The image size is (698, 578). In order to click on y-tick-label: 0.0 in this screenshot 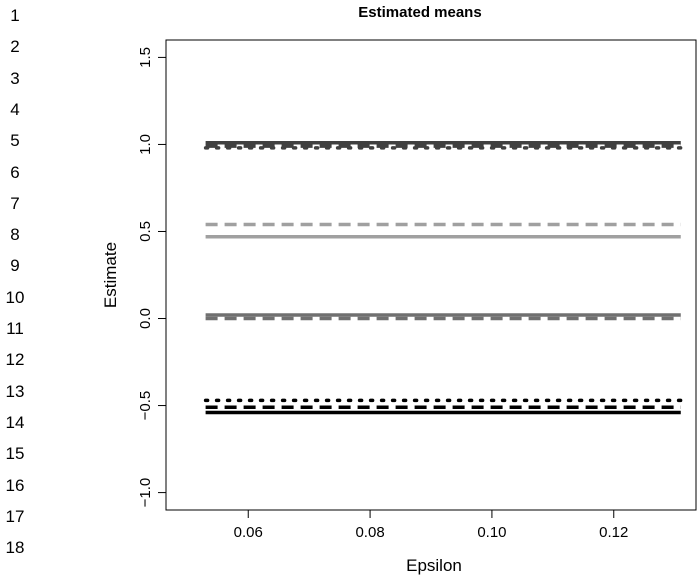, I will do `click(145, 318)`.